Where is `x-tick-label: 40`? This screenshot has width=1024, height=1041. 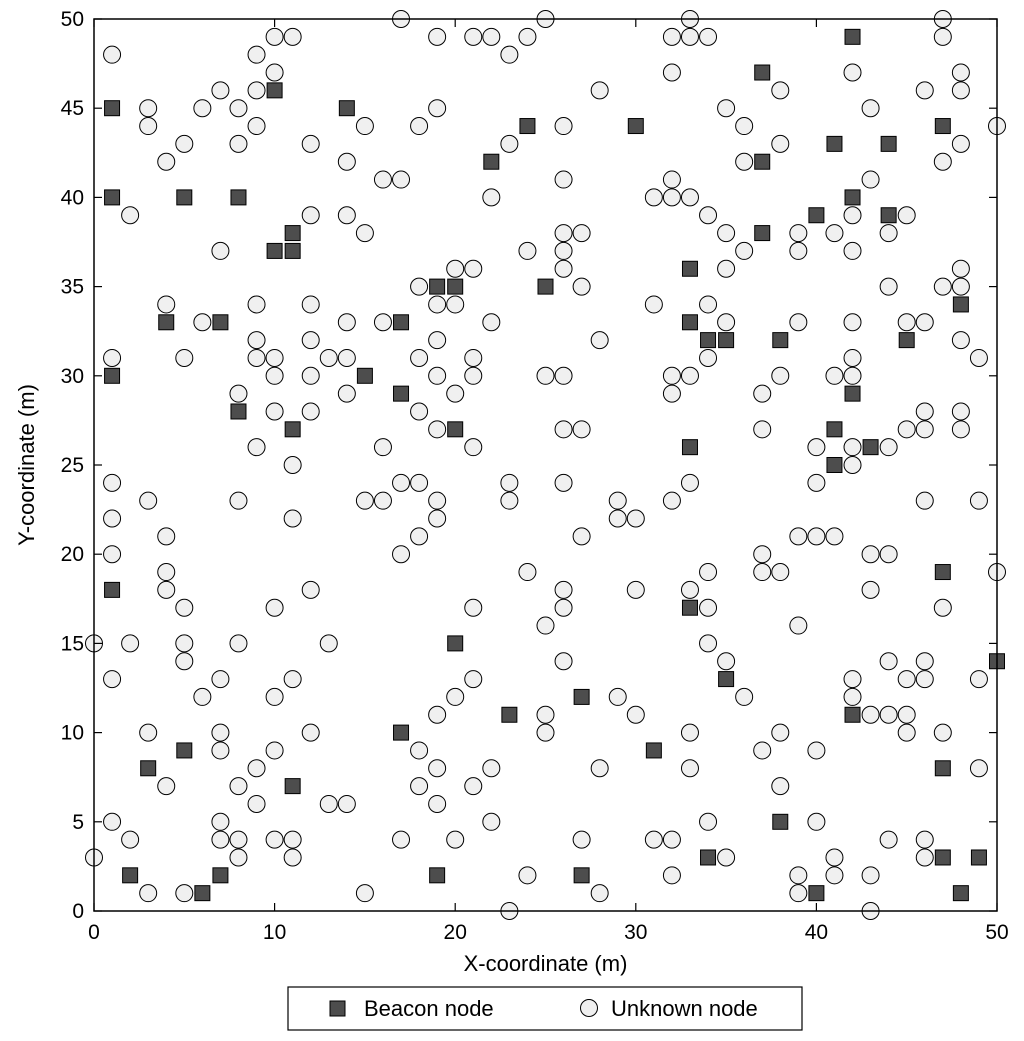 x-tick-label: 40 is located at coordinates (816, 932).